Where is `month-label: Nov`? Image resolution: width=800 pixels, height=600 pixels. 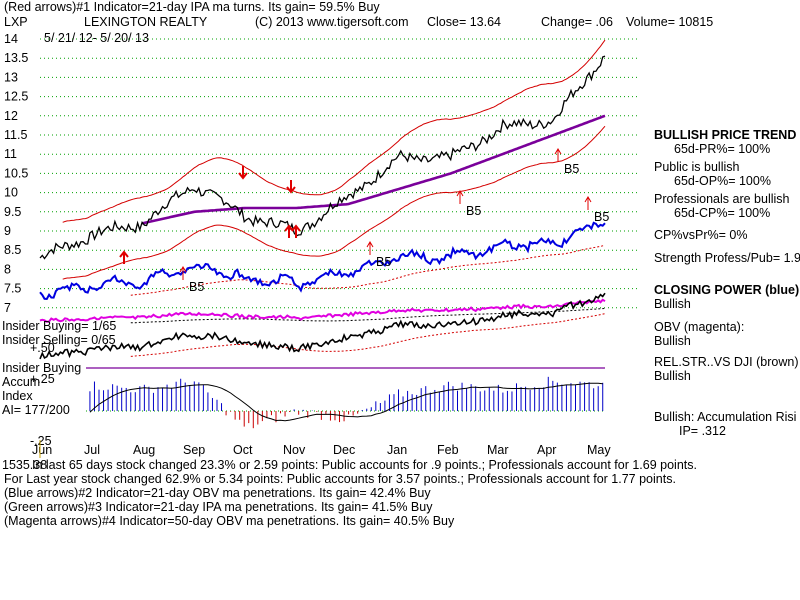 month-label: Nov is located at coordinates (294, 450).